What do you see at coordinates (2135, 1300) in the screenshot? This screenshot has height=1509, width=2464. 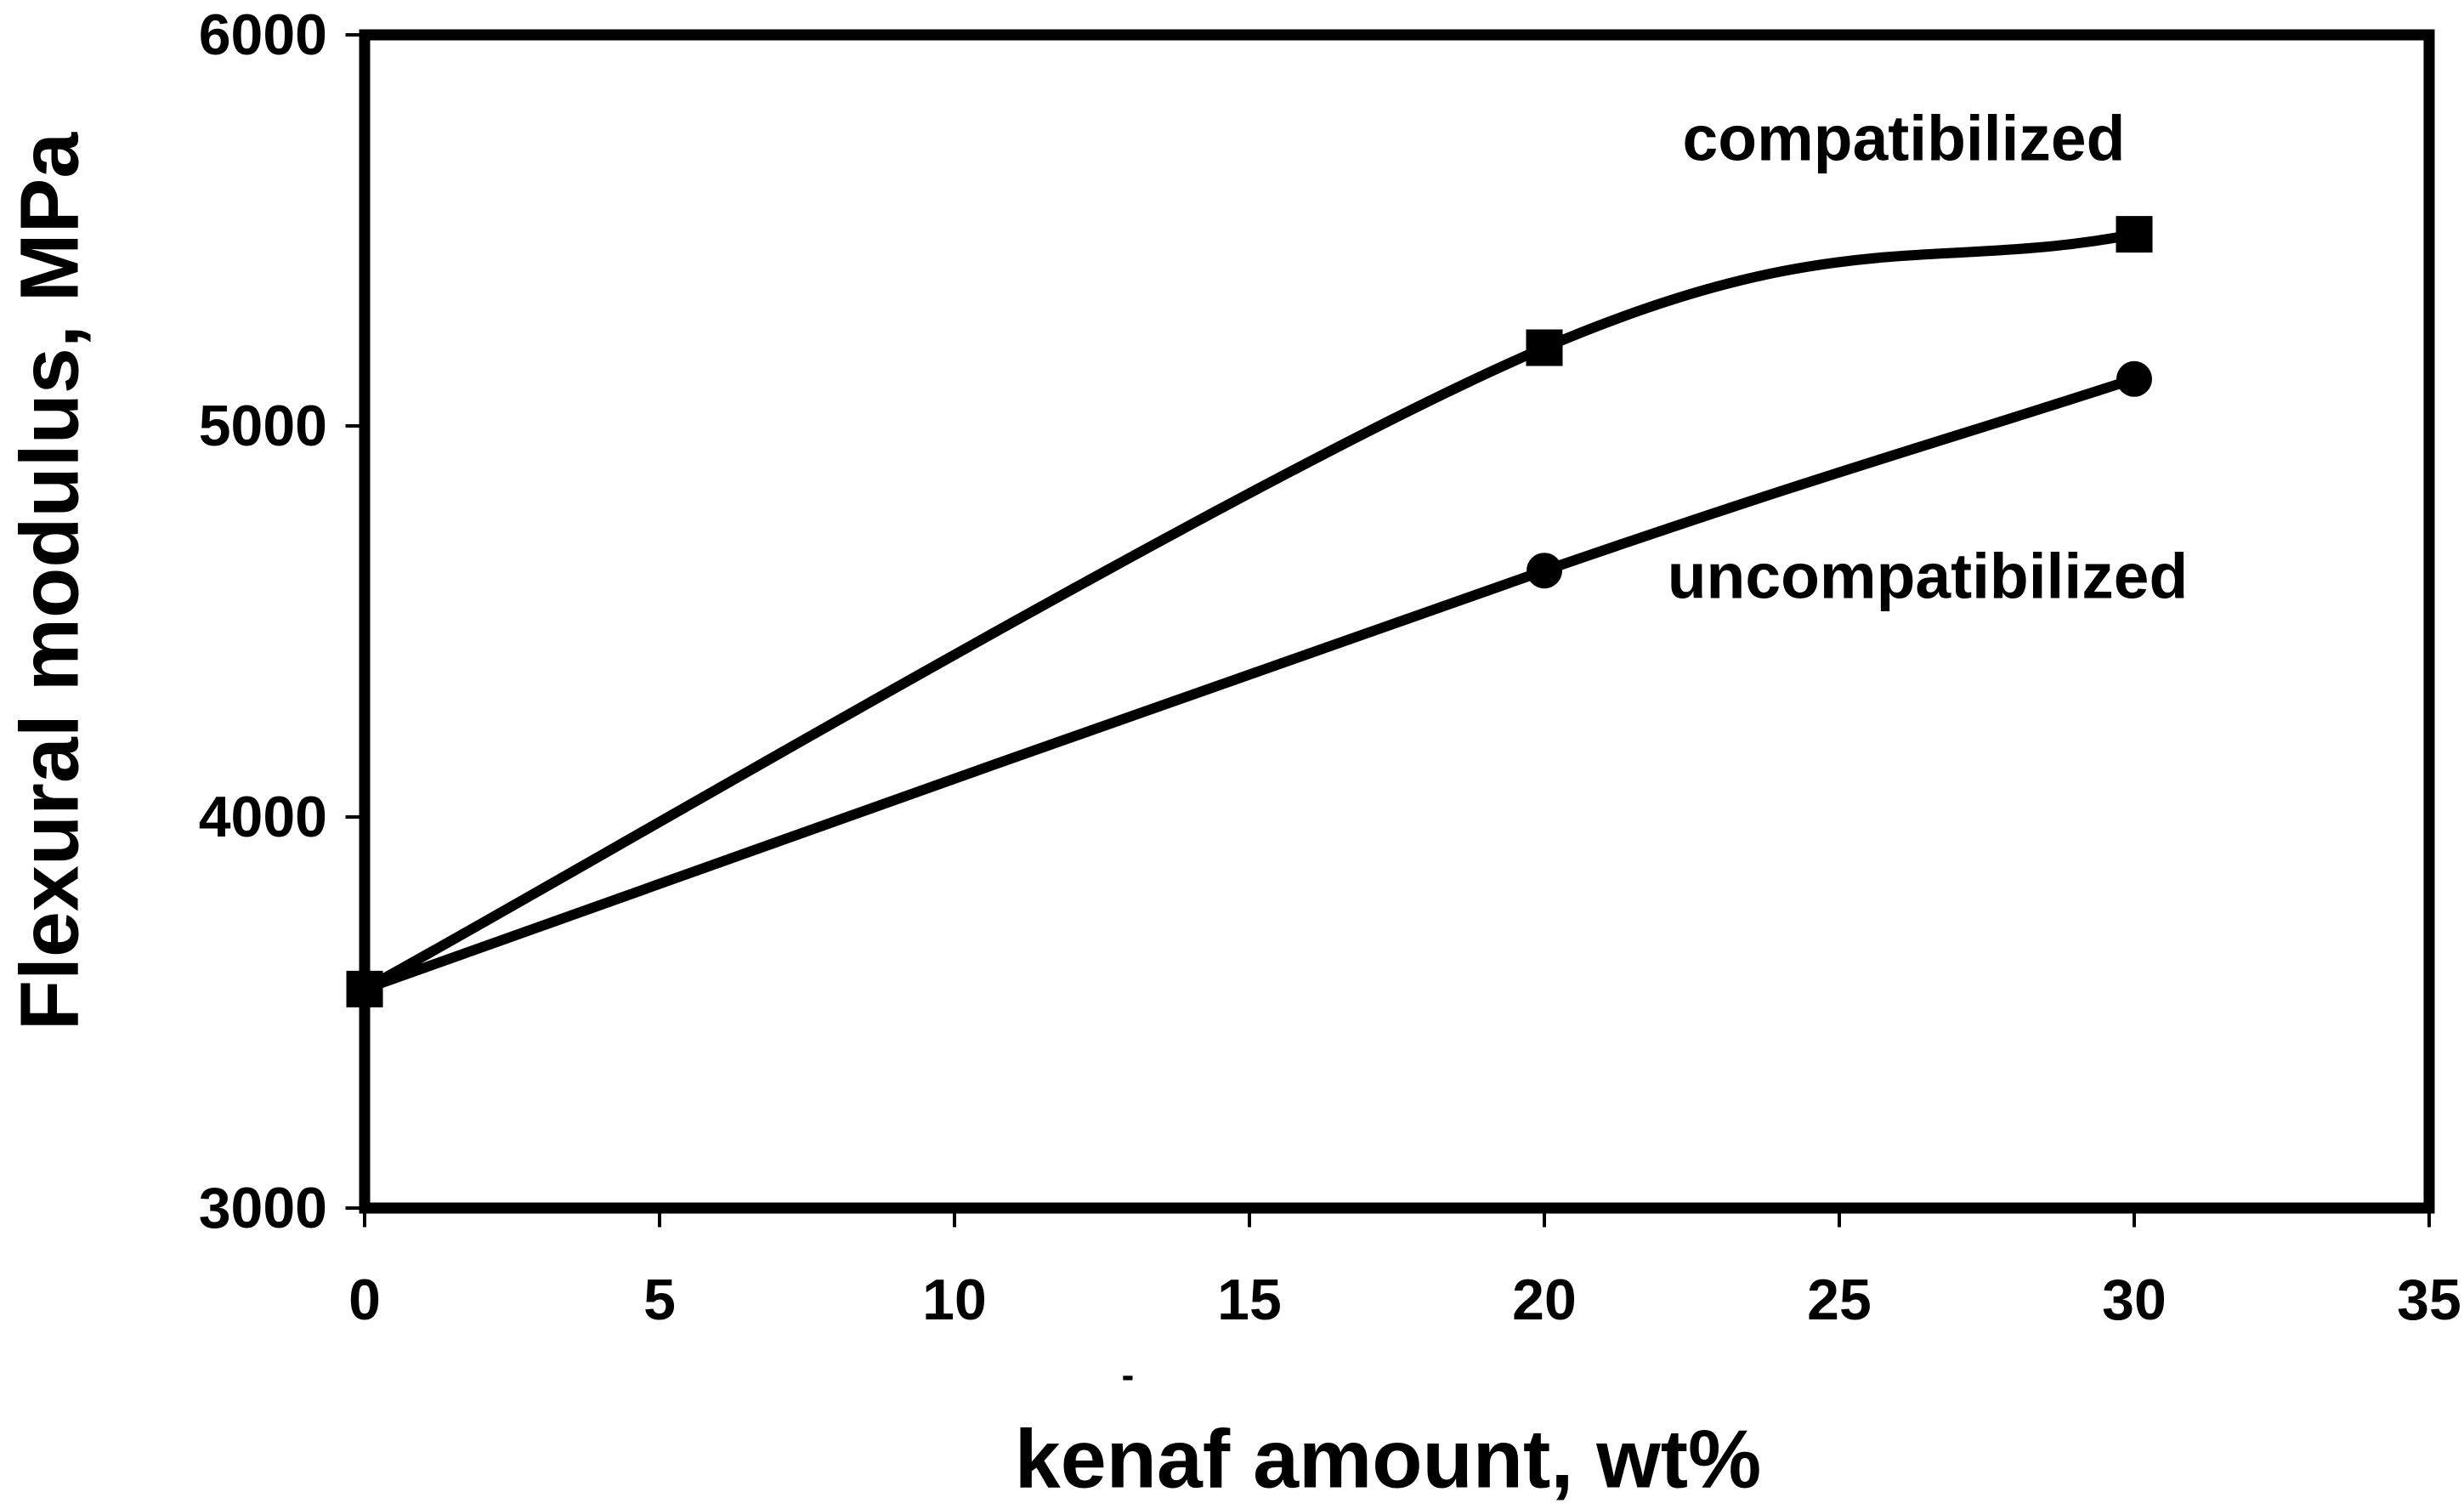 I see `x-tick-label-30: 30` at bounding box center [2135, 1300].